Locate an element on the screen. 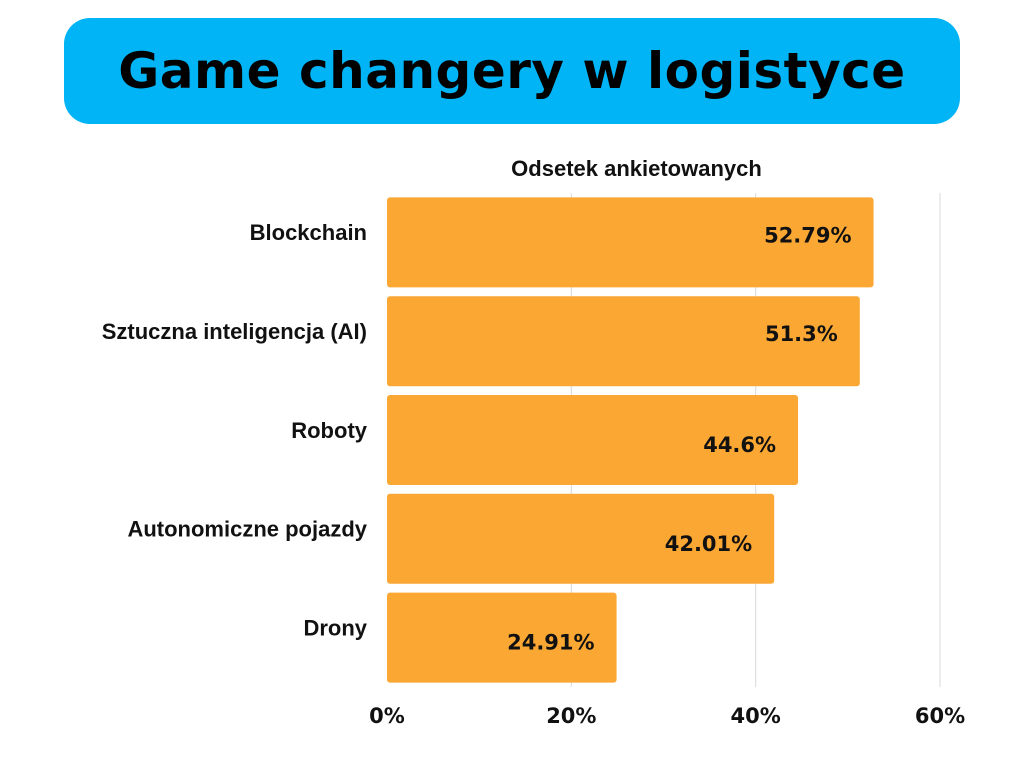  x-tick-label: 40% is located at coordinates (756, 716).